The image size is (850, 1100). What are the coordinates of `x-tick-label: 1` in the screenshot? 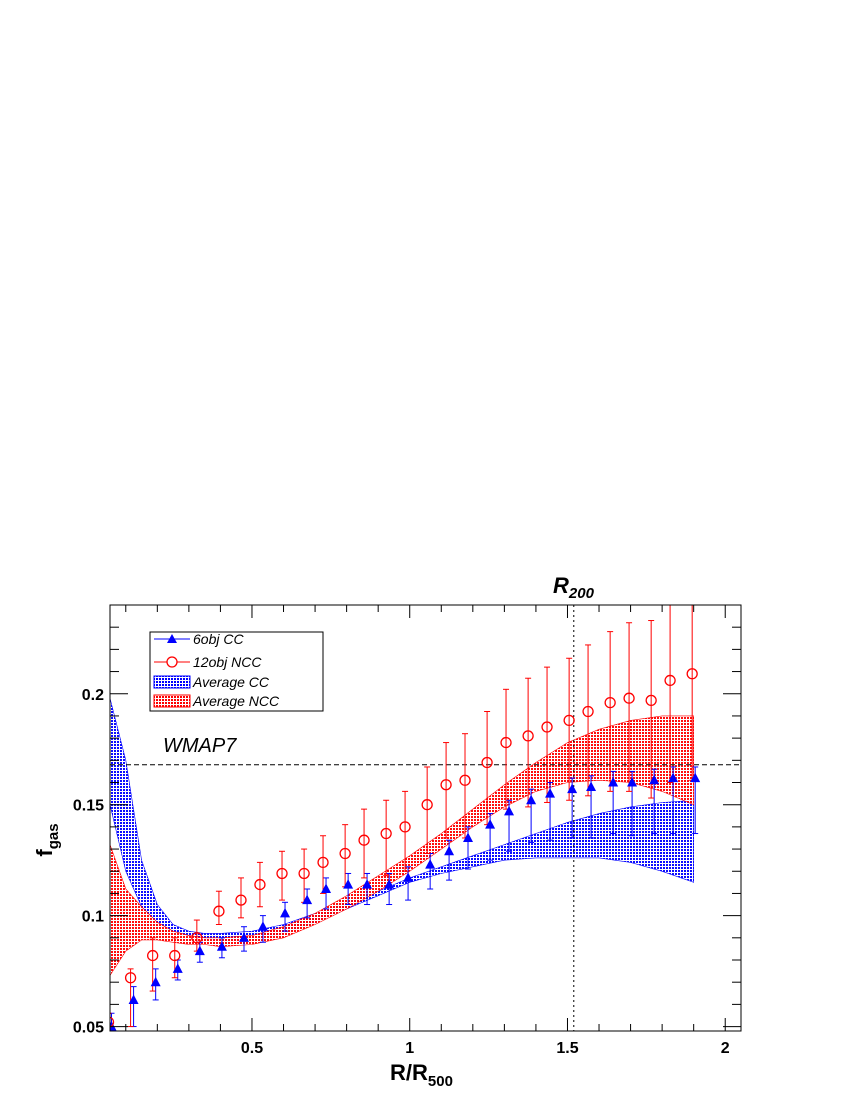 It's located at (409, 1048).